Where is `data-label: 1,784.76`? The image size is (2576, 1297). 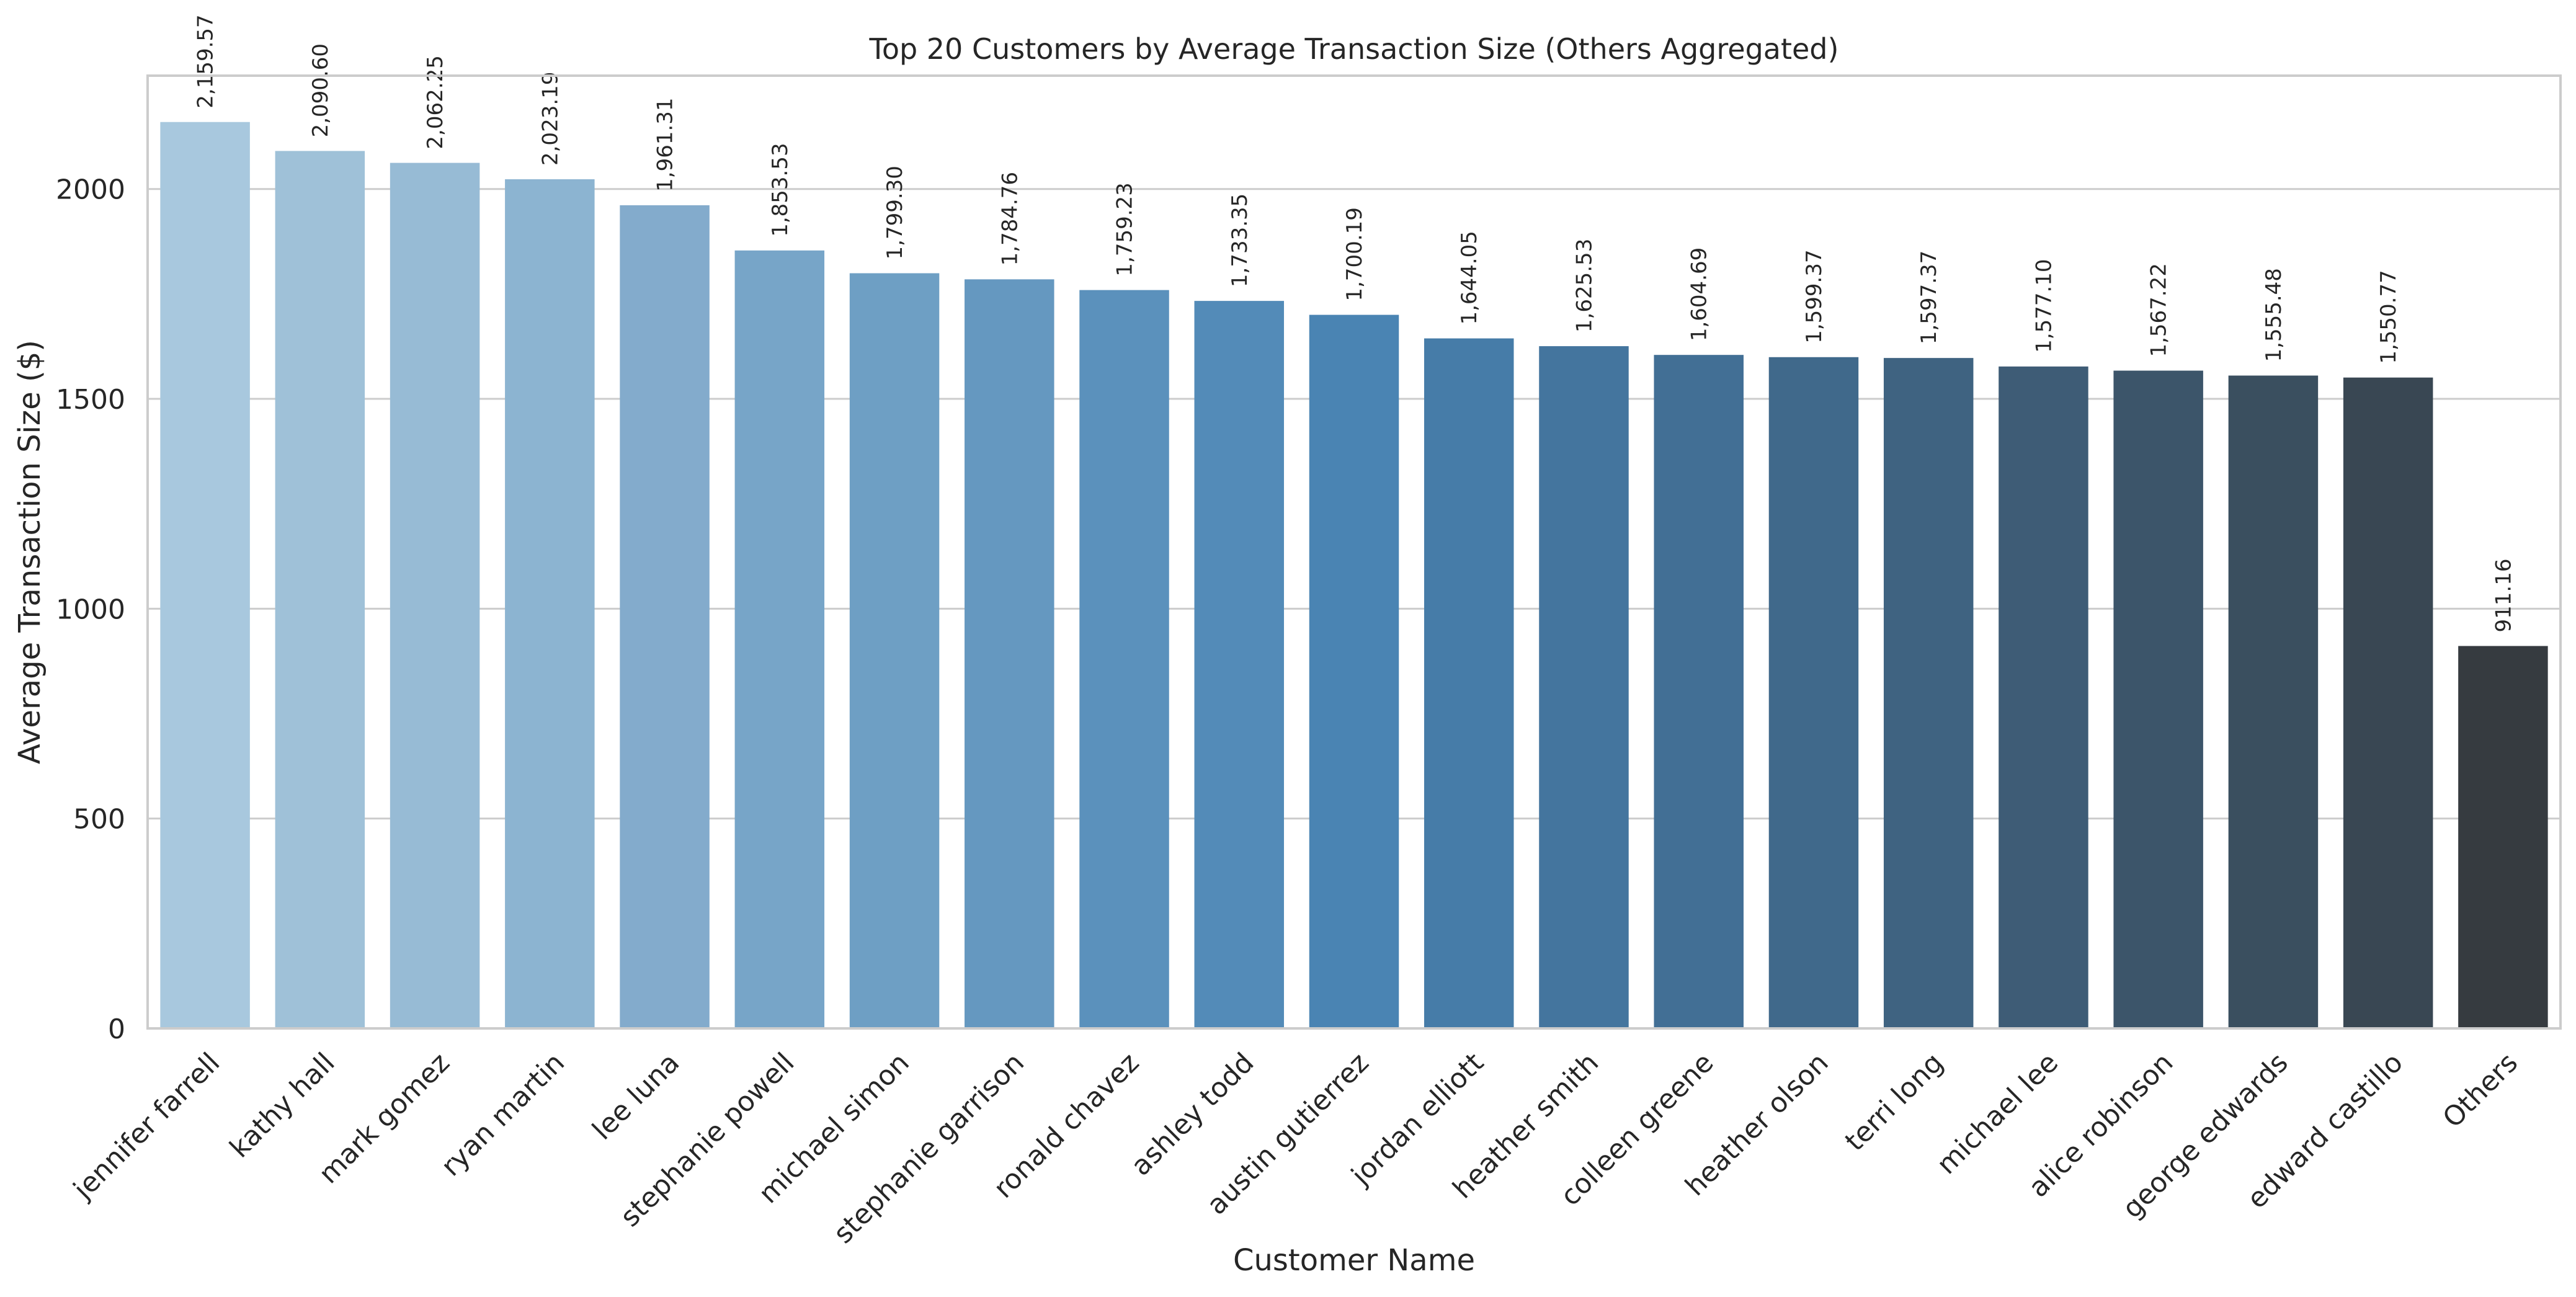 data-label: 1,784.76 is located at coordinates (1010, 218).